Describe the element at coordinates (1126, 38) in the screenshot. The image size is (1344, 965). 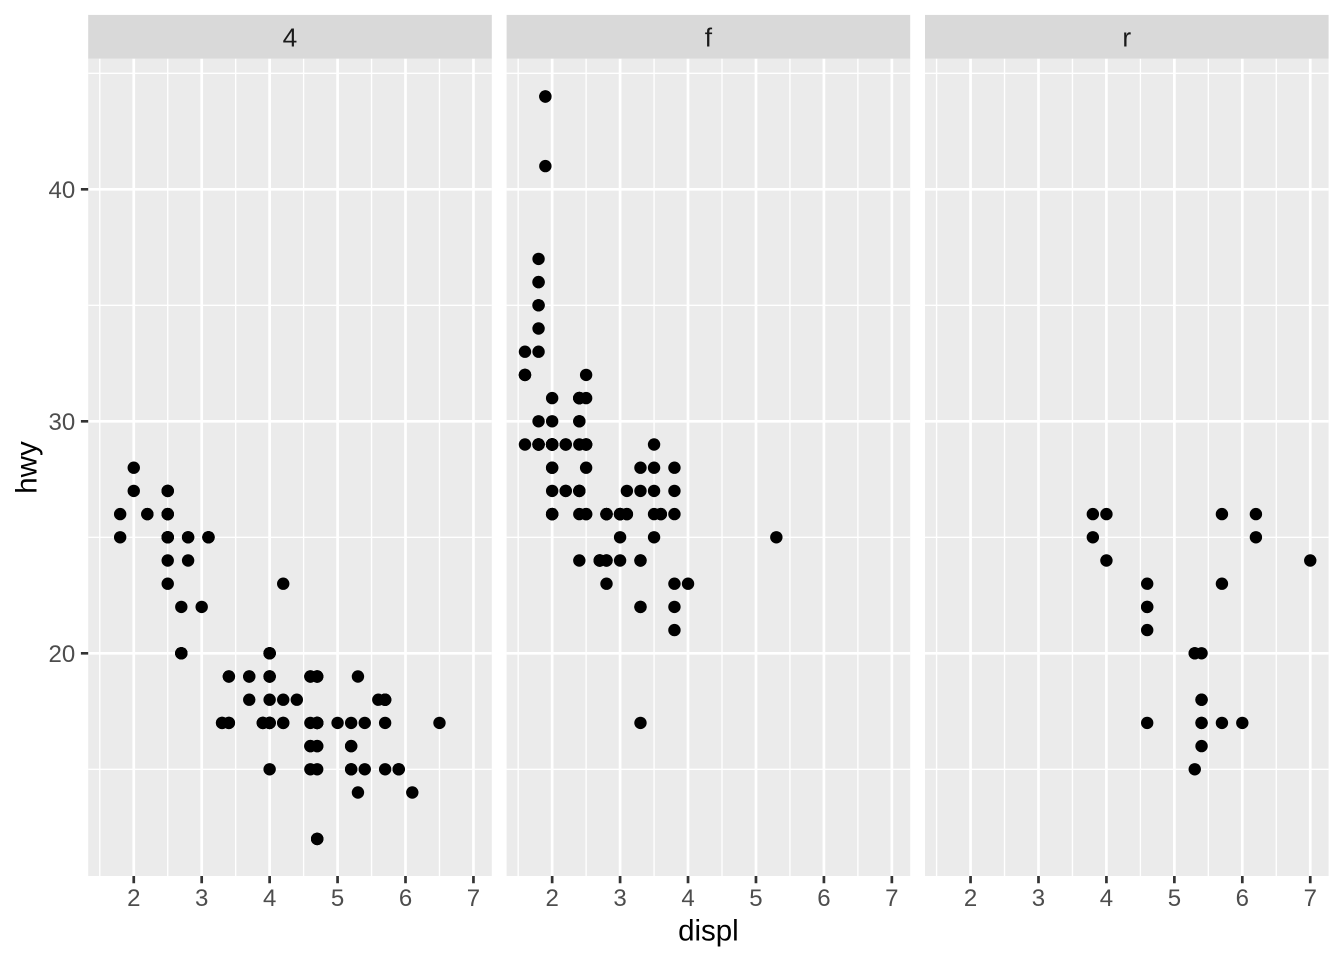
I see `svg-text: r` at that location.